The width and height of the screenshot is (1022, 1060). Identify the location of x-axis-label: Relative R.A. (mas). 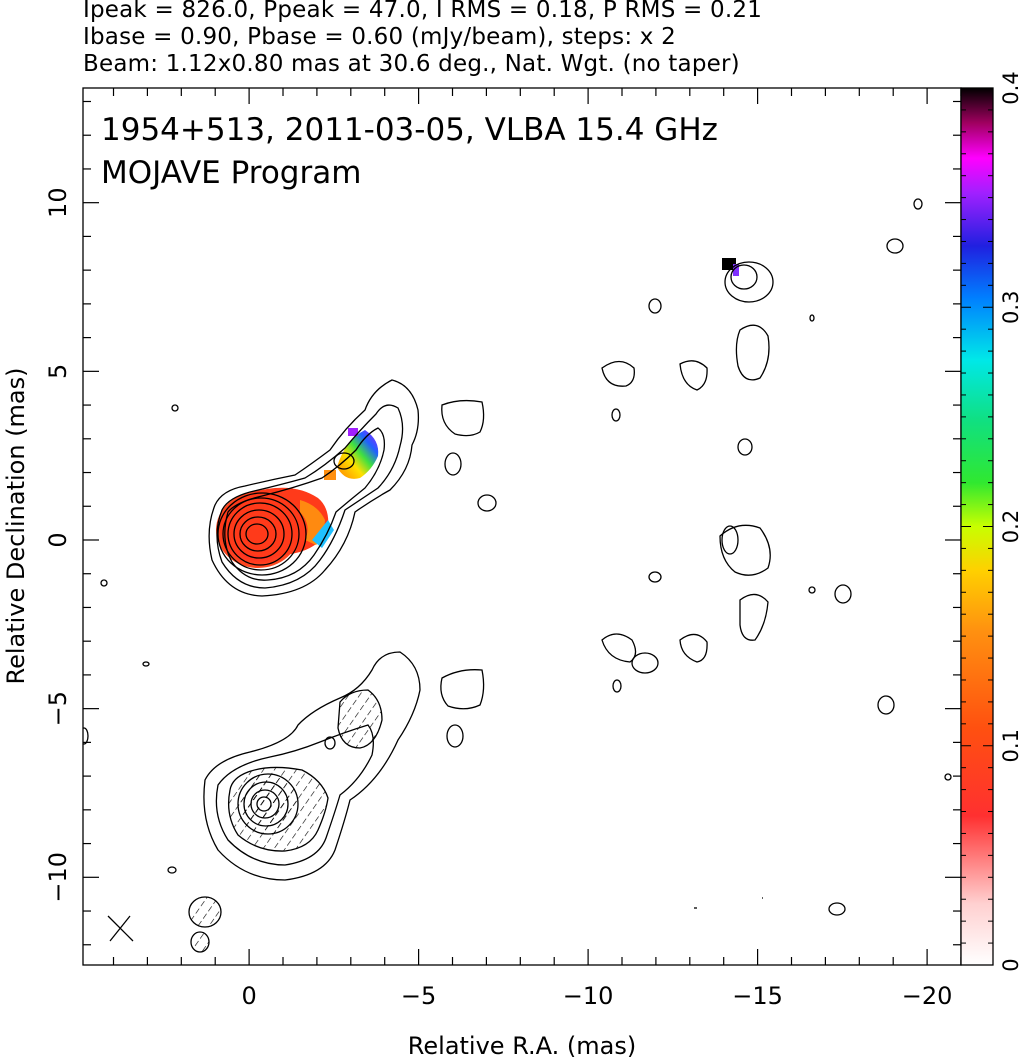
(522, 1046).